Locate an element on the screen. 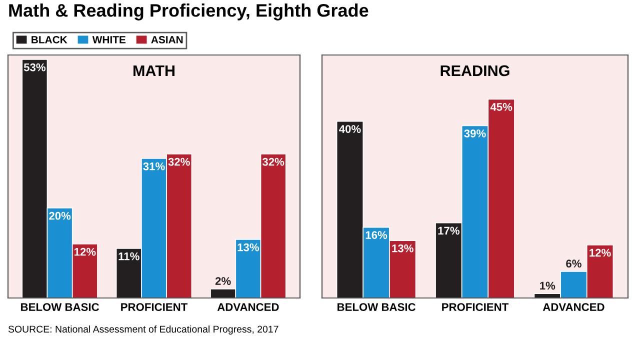 The height and width of the screenshot is (341, 638). data-label: 39% is located at coordinates (475, 134).